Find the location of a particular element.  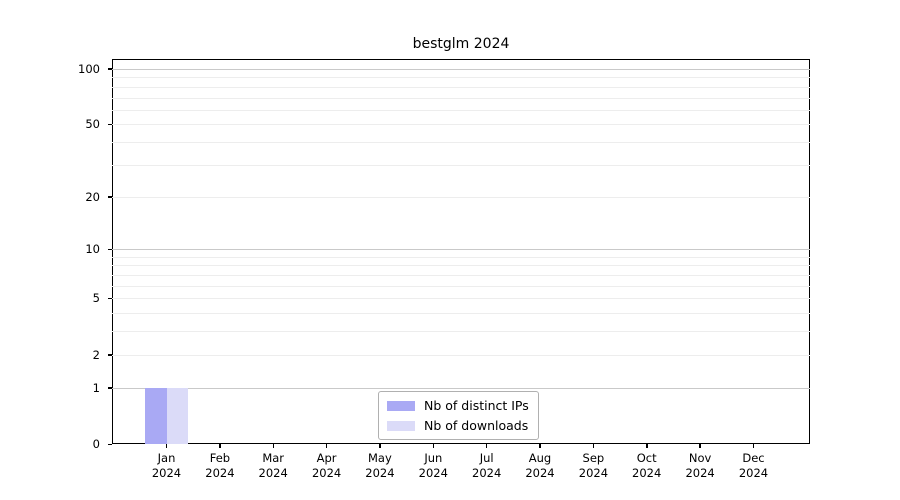

y-tick-label: 2 is located at coordinates (96, 354).